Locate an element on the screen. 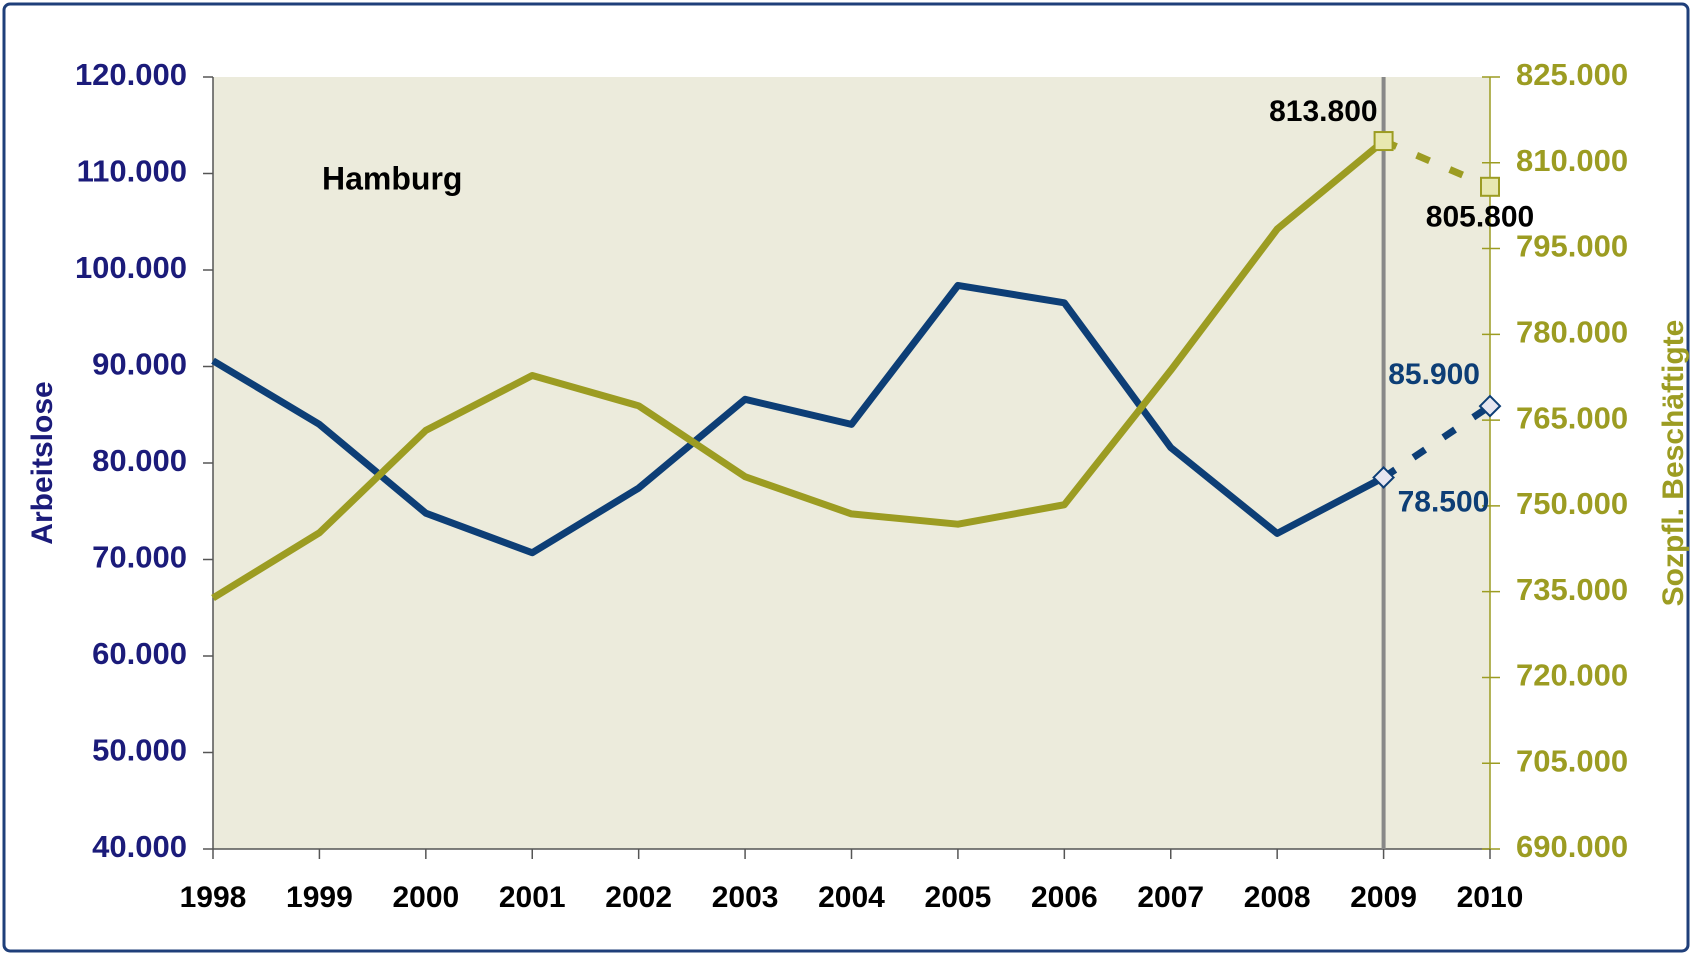 This screenshot has height=960, width=1692. y-tick-label: 110.000 is located at coordinates (132, 171).